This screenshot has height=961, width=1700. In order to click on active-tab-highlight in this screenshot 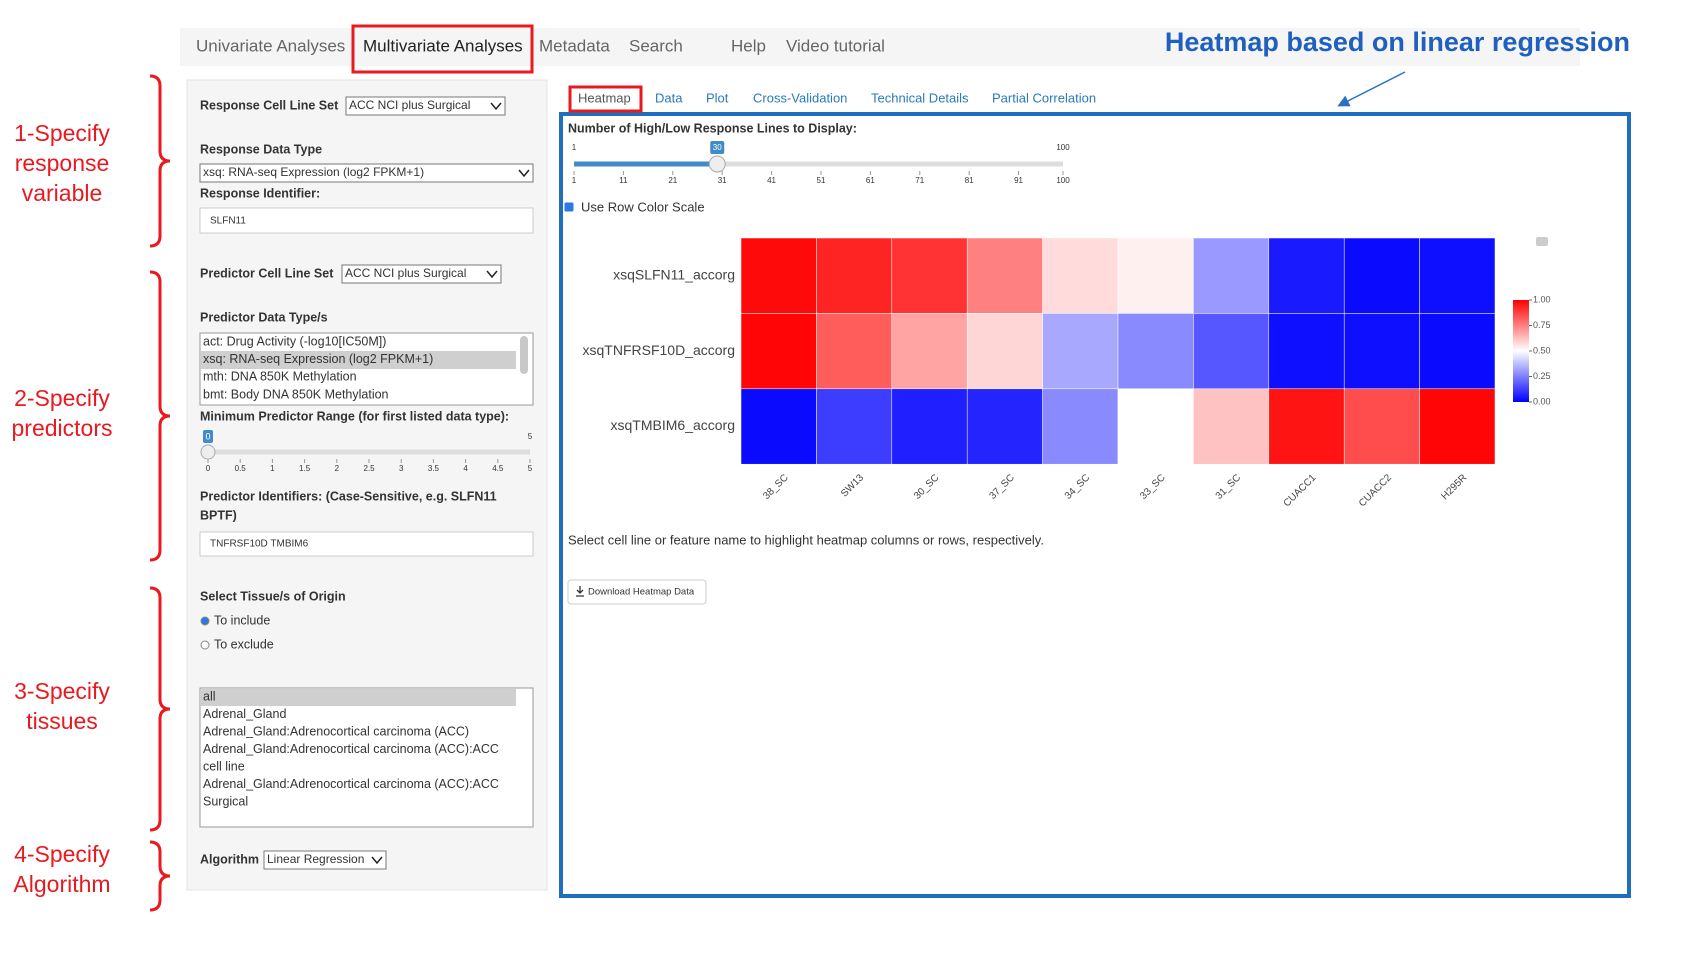, I will do `click(605, 99)`.